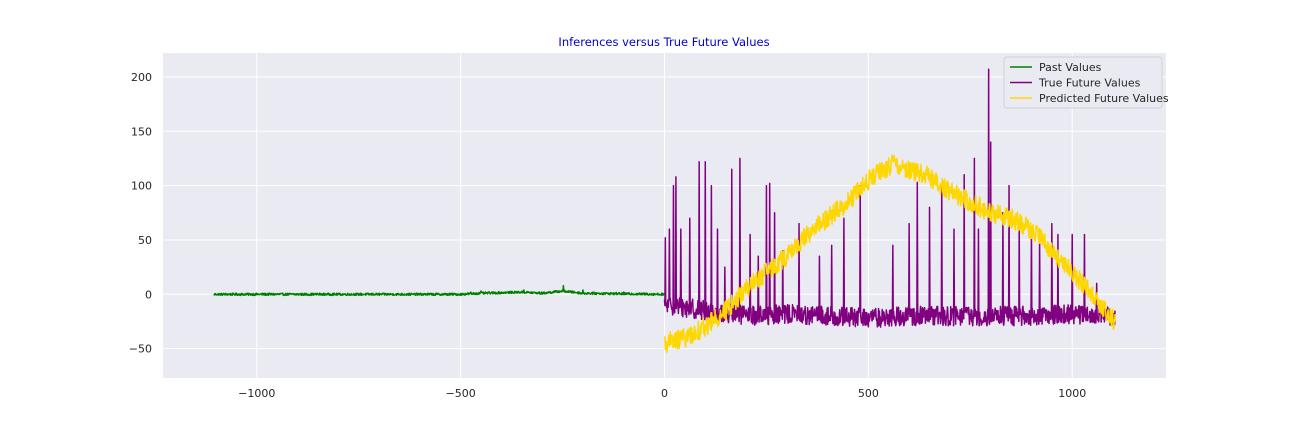 This screenshot has height=432, width=1296. What do you see at coordinates (1070, 67) in the screenshot?
I see `legend-label: Past Values` at bounding box center [1070, 67].